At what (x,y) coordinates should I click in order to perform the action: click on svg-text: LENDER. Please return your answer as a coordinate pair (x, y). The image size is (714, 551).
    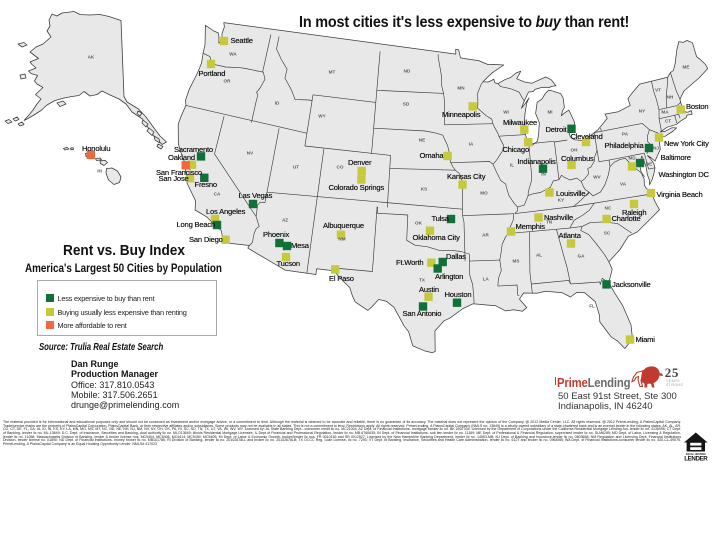
    Looking at the image, I should click on (696, 459).